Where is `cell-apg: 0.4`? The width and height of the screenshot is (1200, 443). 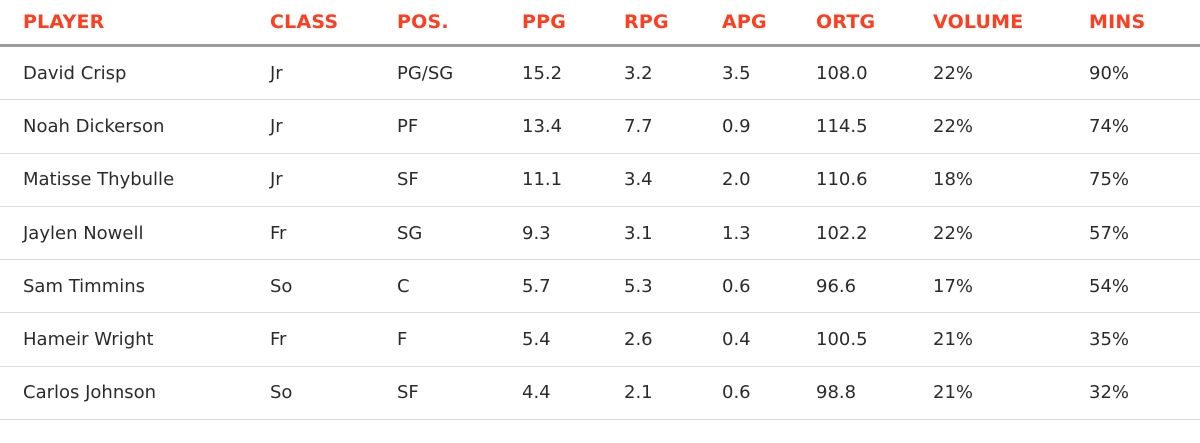 cell-apg: 0.4 is located at coordinates (769, 339).